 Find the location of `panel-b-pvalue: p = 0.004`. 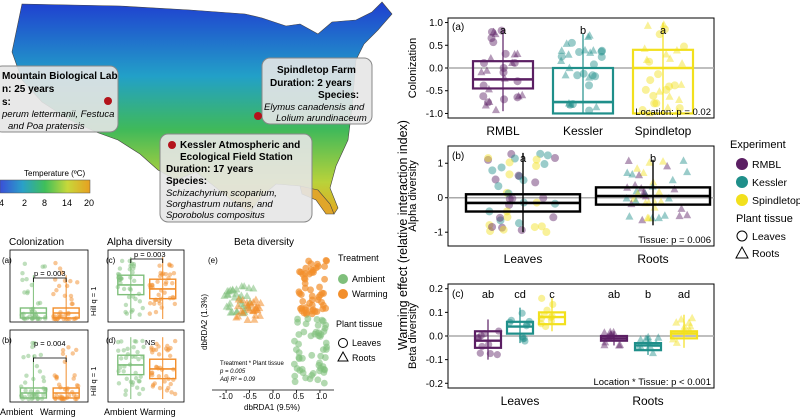

panel-b-pvalue: p = 0.004 is located at coordinates (50, 343).